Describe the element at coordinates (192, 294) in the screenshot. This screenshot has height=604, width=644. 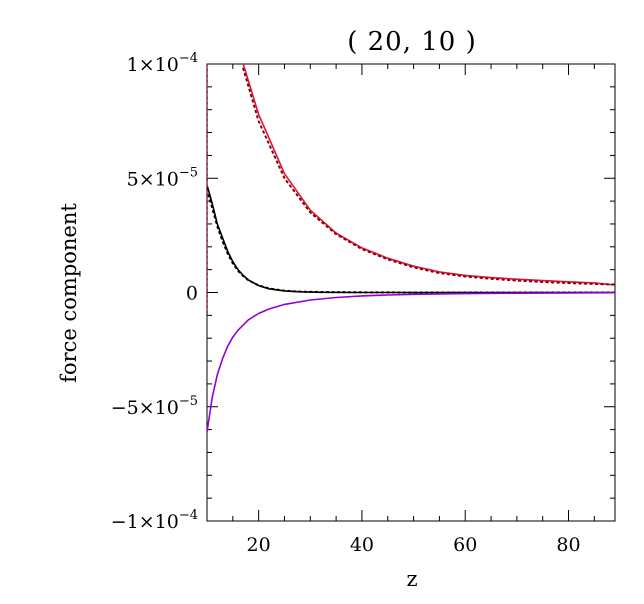
I see `y-tick-label: 0` at that location.